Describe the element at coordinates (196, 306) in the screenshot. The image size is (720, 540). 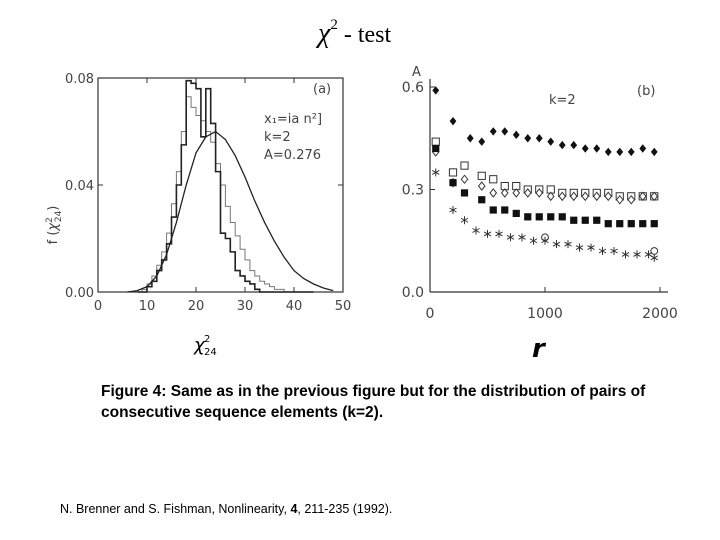
I see `panel-a-xtick-label: 20` at that location.